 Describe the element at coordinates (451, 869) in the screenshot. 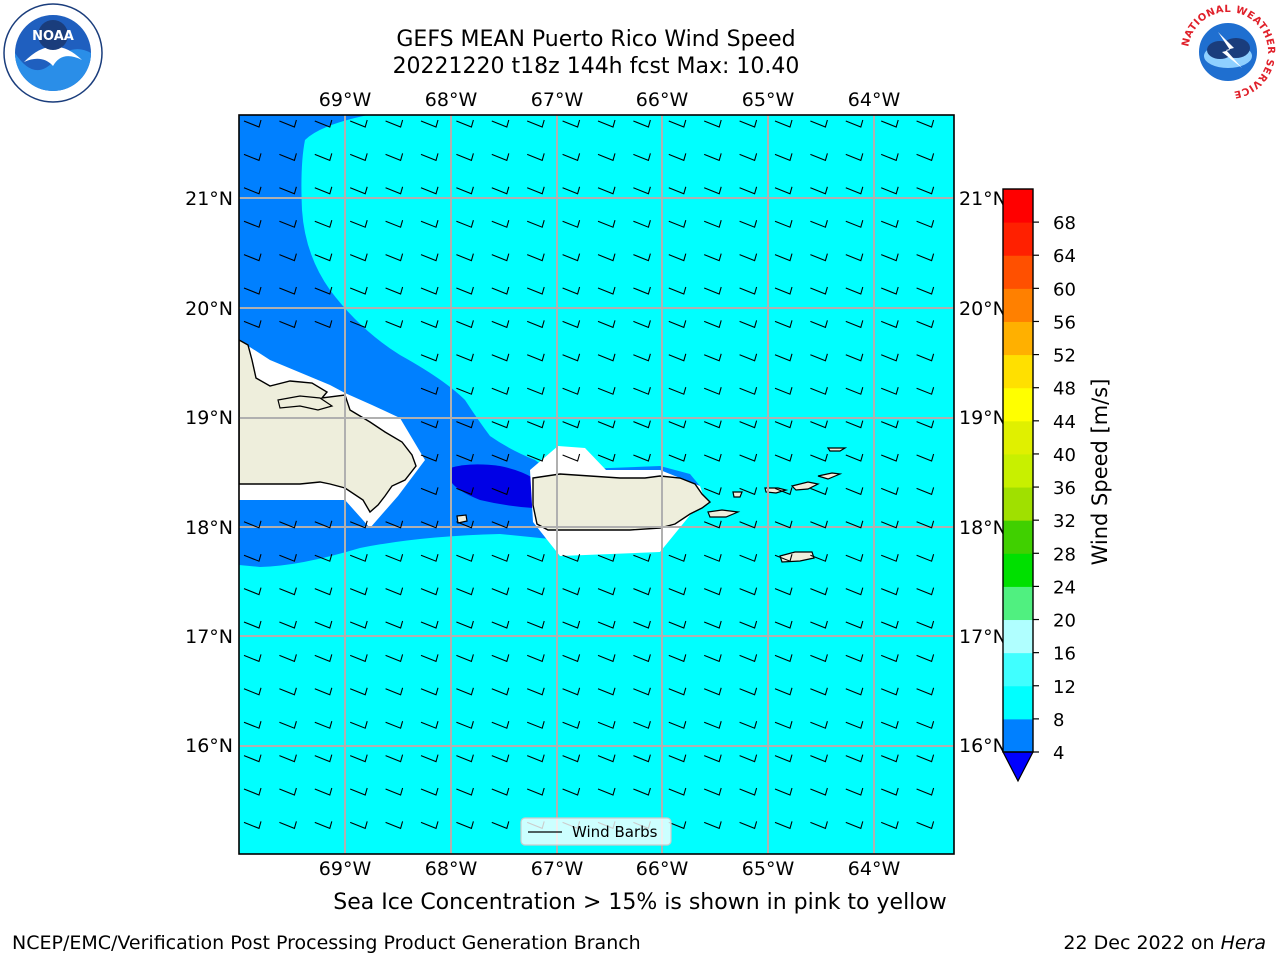

I see `lon-label-bottom: 68°W` at that location.